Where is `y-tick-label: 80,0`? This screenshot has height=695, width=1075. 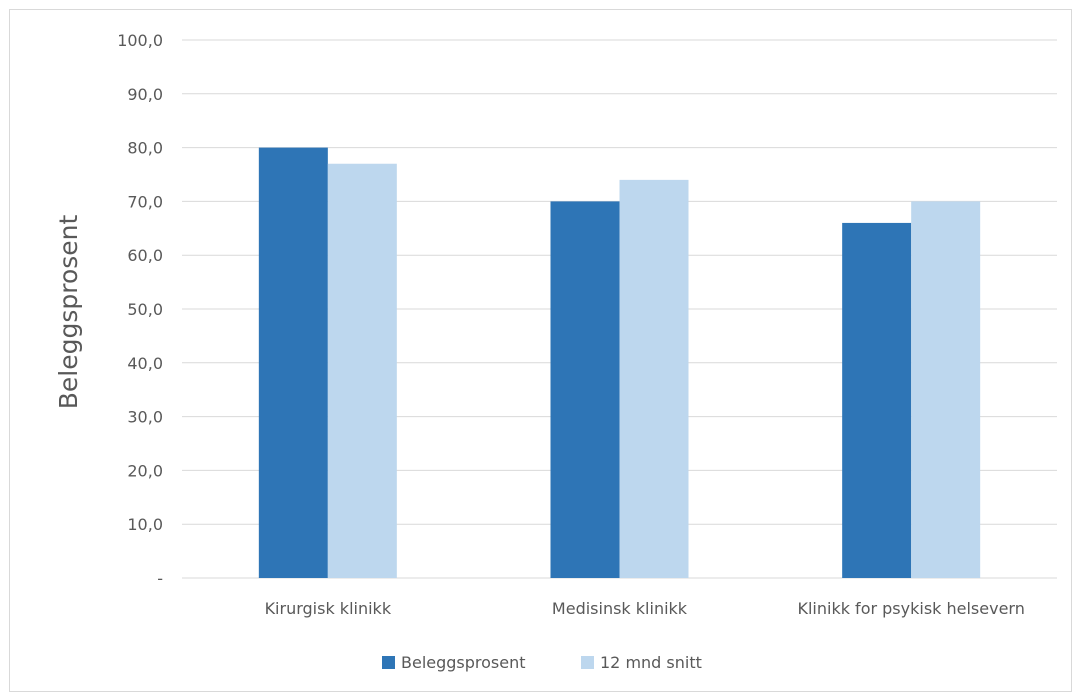
y-tick-label: 80,0 is located at coordinates (145, 148).